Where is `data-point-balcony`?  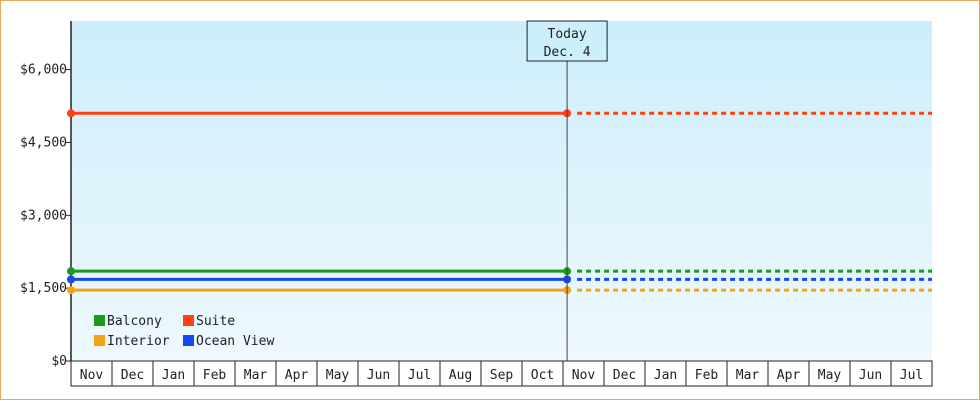 data-point-balcony is located at coordinates (71, 271).